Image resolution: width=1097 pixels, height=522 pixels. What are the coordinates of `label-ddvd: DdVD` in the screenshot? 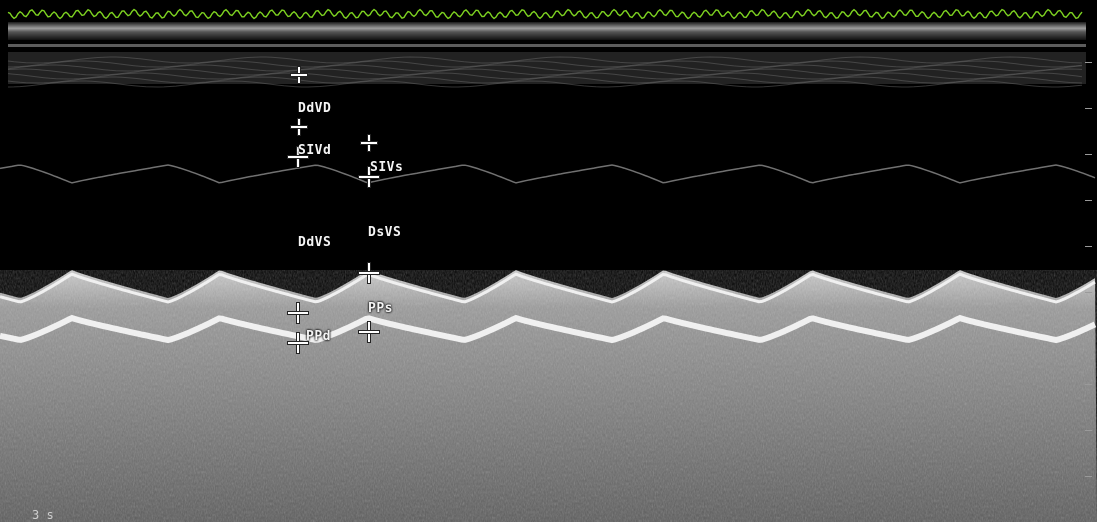 It's located at (315, 108).